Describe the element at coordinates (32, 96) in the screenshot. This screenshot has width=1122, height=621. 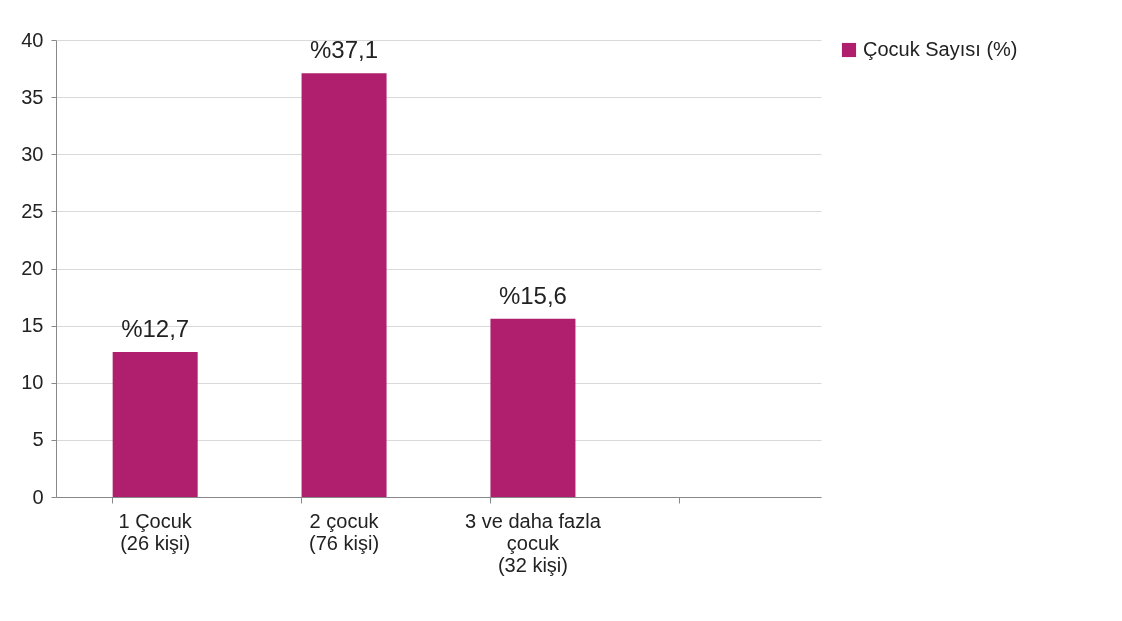
I see `y-tick-label: 35` at that location.